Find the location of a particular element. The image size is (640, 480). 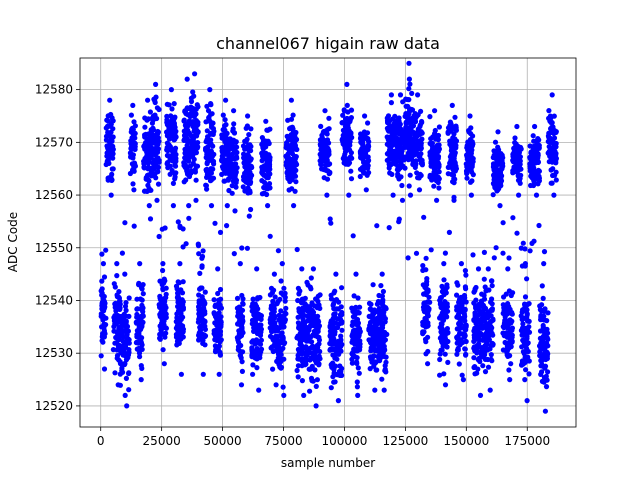

x-tick-label: 175000 is located at coordinates (527, 441).